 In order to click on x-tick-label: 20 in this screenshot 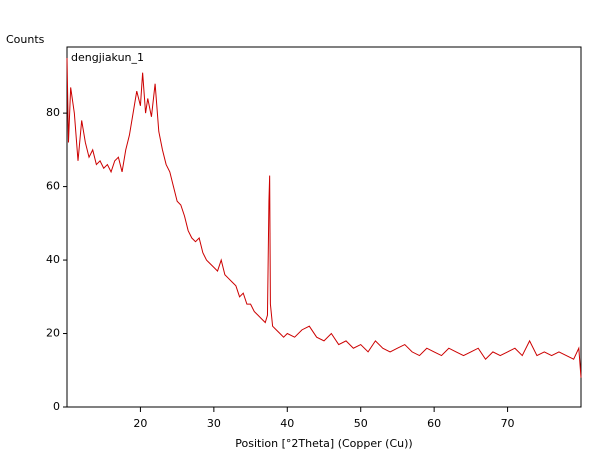, I will do `click(140, 423)`.